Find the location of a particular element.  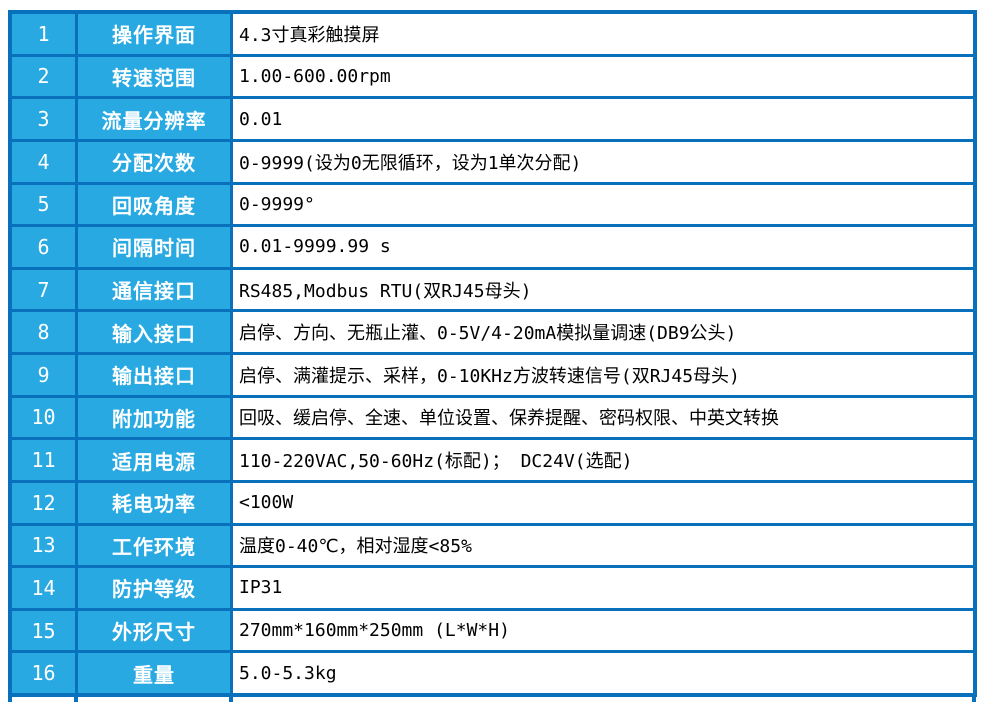

row-number-cell: 8 is located at coordinates (43, 332).